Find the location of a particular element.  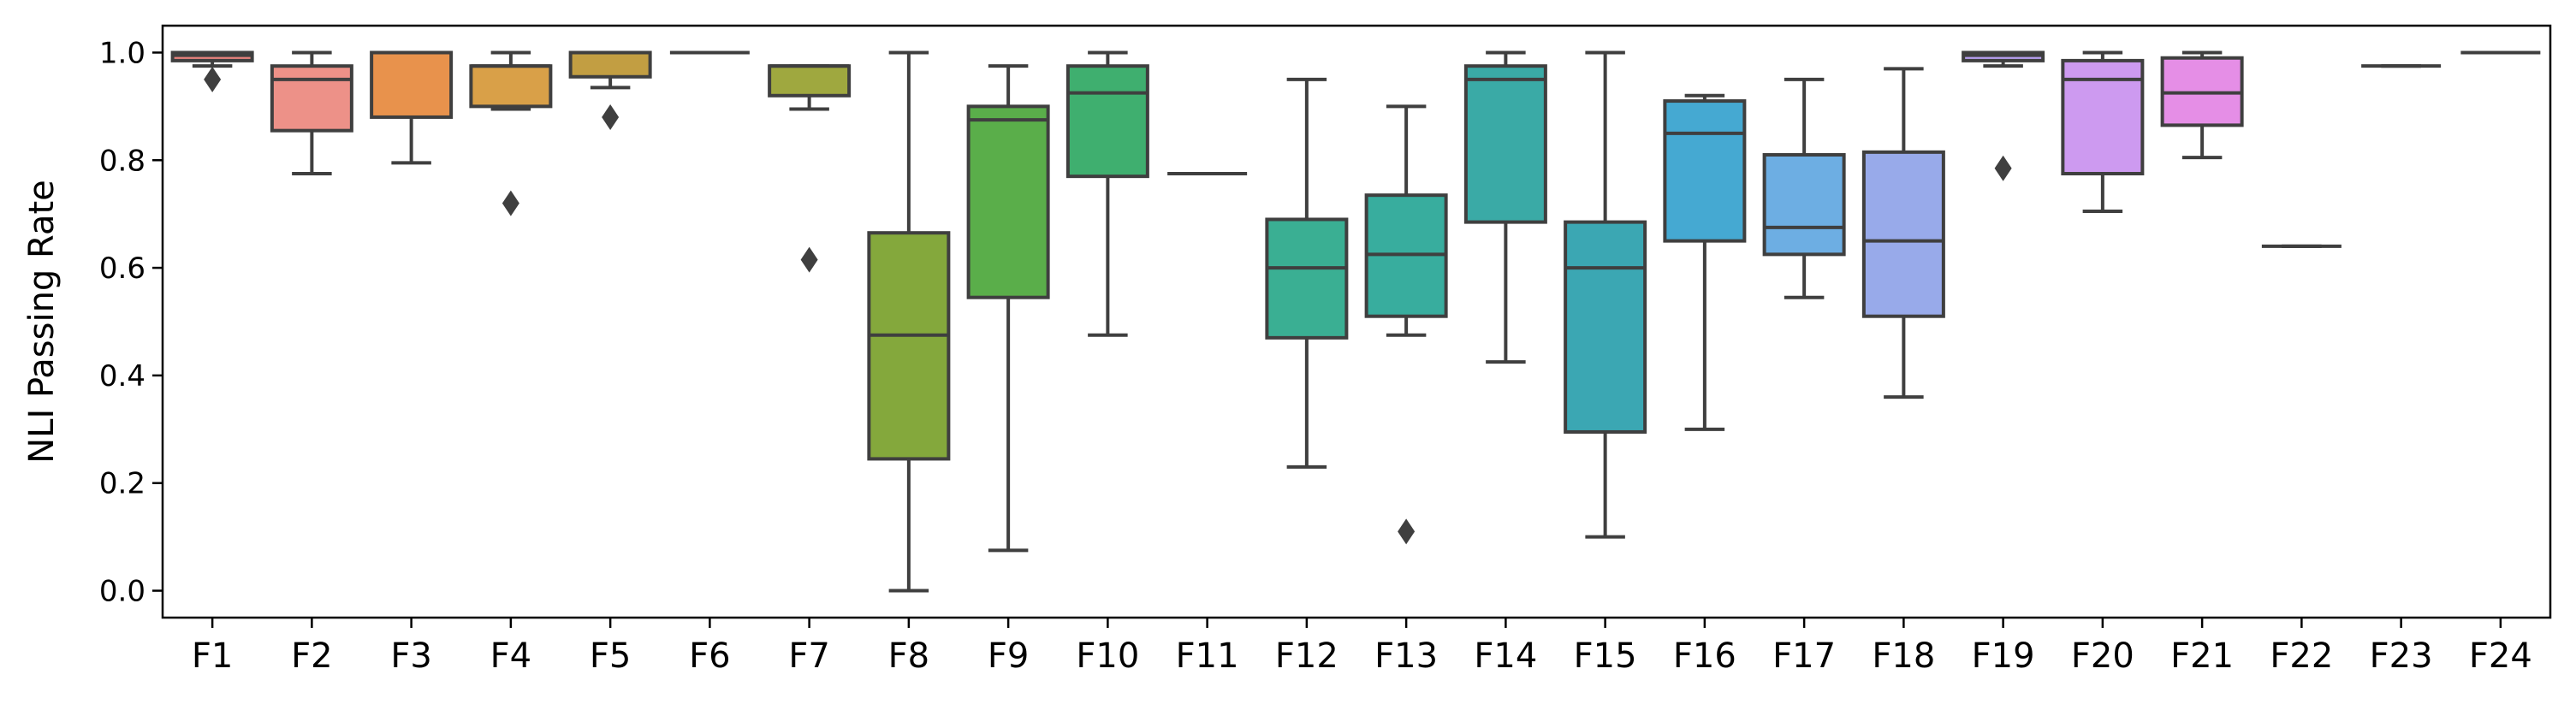

x-tick-label: F15 is located at coordinates (1605, 656).